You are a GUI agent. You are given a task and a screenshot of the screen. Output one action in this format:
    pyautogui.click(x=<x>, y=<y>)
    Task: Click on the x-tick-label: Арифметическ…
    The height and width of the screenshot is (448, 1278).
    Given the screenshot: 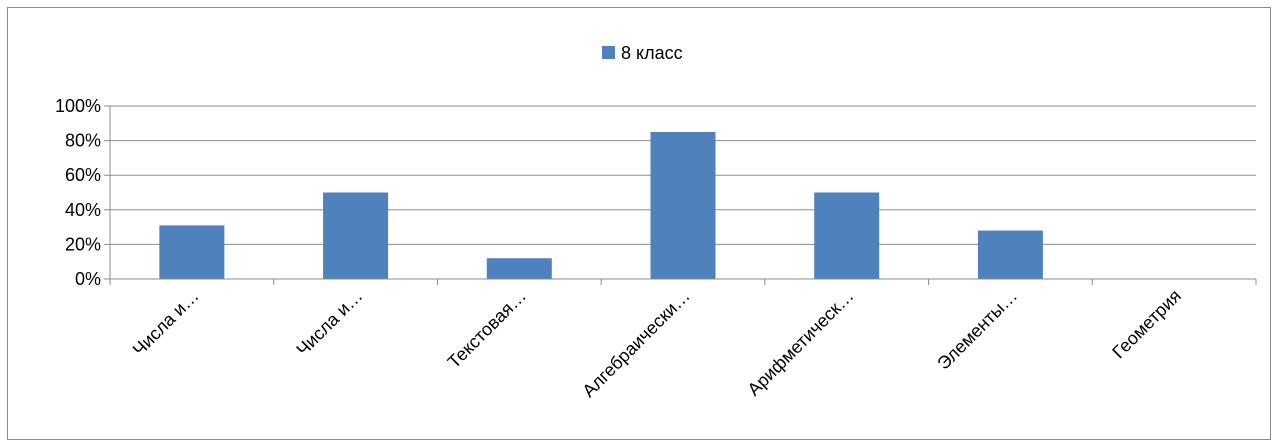 What is the action you would take?
    pyautogui.click(x=801, y=343)
    